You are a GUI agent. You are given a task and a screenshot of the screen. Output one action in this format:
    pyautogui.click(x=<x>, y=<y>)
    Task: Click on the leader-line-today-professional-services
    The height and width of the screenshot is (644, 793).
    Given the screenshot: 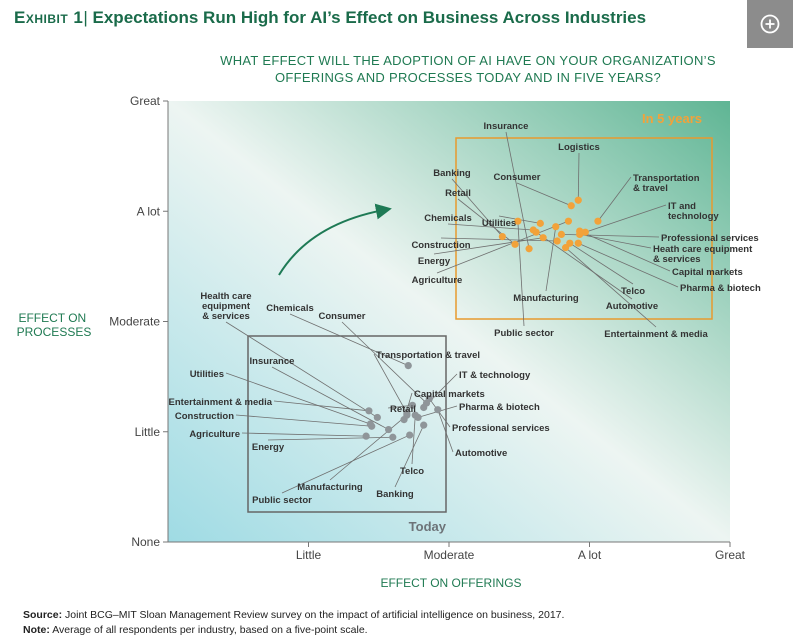 What is the action you would take?
    pyautogui.click(x=440, y=413)
    